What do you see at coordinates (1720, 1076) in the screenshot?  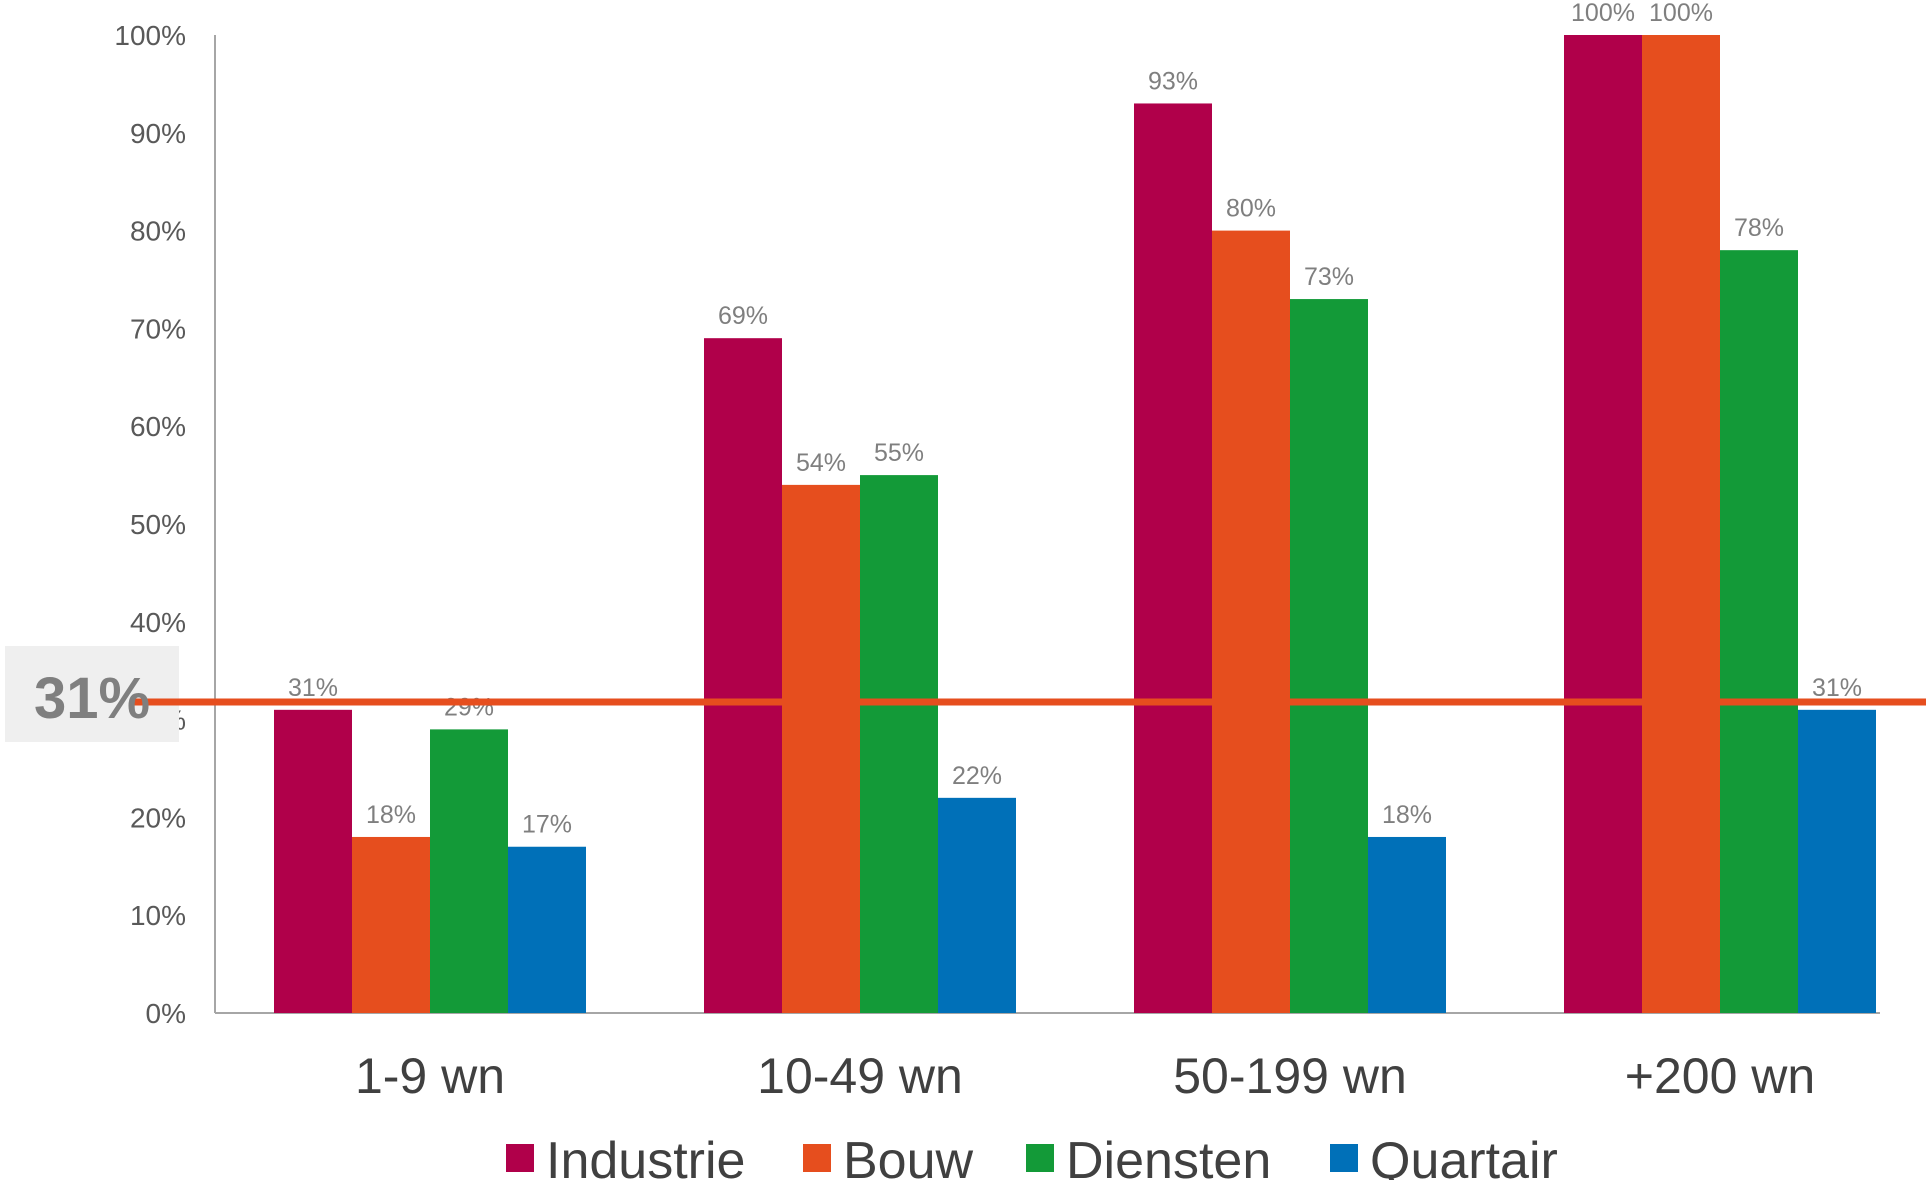 I see `x-tick-label: +200 wn` at bounding box center [1720, 1076].